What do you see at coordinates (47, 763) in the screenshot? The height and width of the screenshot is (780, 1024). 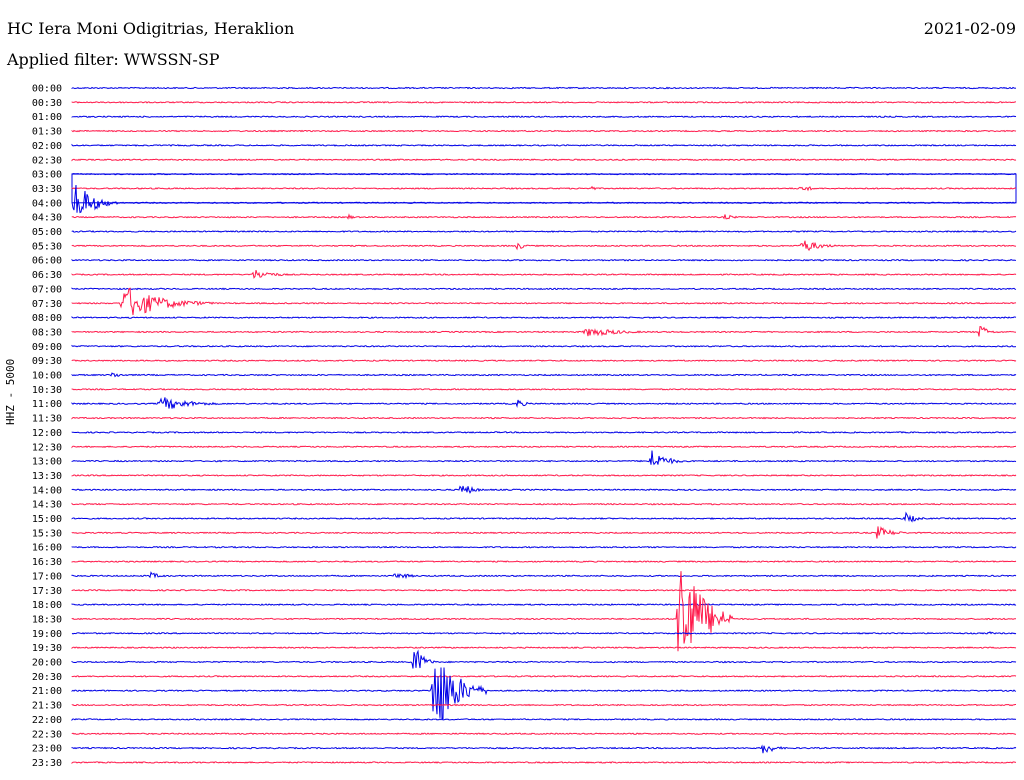 I see `row-time-label: 23:30` at bounding box center [47, 763].